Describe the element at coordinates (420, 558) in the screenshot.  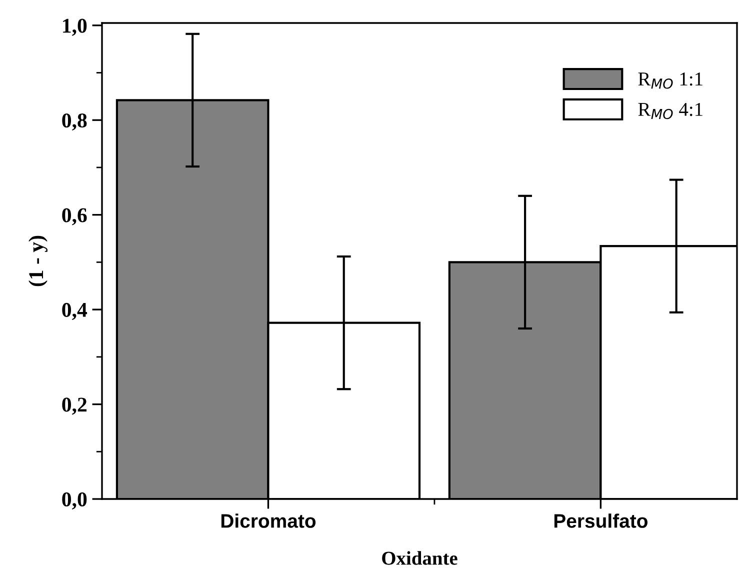
I see `x-axis-title: Oxidante` at that location.